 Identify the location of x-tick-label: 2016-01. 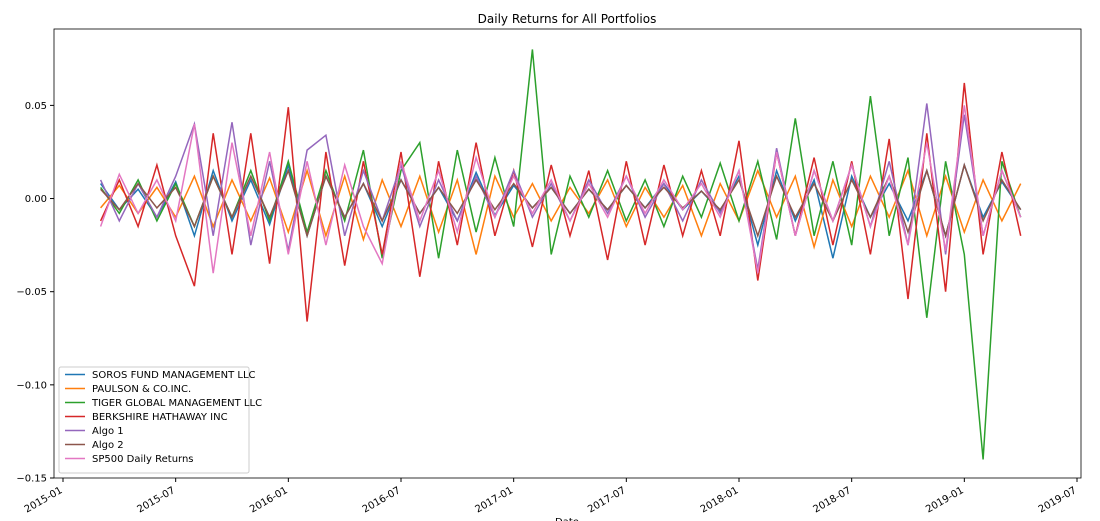
(269, 500).